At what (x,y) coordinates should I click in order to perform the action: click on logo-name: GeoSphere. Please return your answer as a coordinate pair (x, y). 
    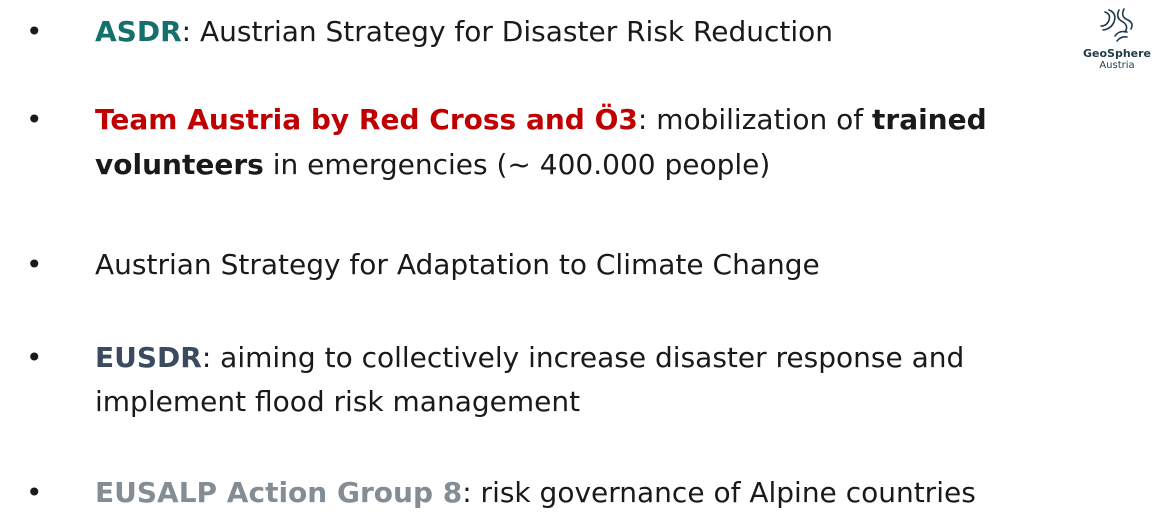
    Looking at the image, I should click on (1117, 53).